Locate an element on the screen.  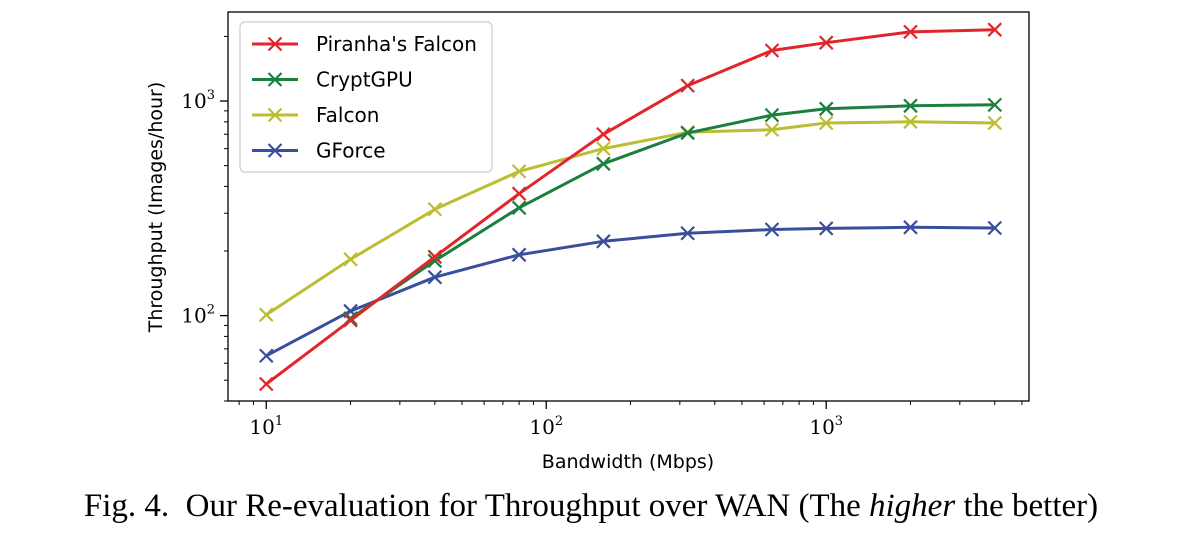
legend-label: CryptGPU is located at coordinates (364, 80).